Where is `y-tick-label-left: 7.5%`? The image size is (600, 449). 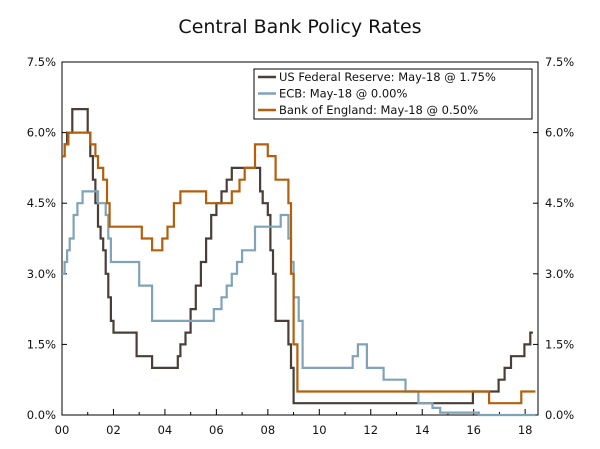
y-tick-label-left: 7.5% is located at coordinates (41, 62).